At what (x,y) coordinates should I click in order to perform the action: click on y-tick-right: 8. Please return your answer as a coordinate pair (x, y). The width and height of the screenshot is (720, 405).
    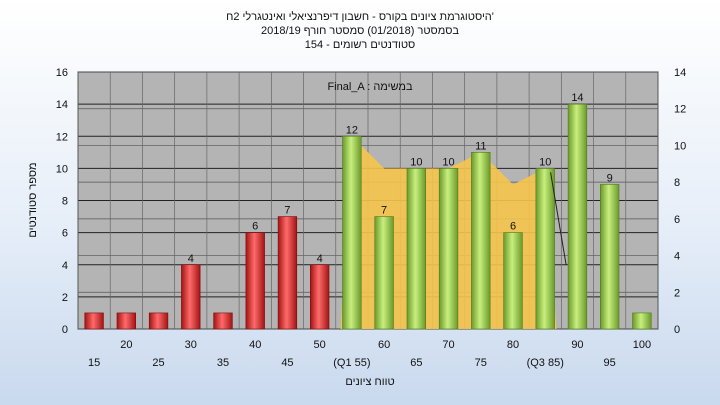
    Looking at the image, I should click on (677, 183).